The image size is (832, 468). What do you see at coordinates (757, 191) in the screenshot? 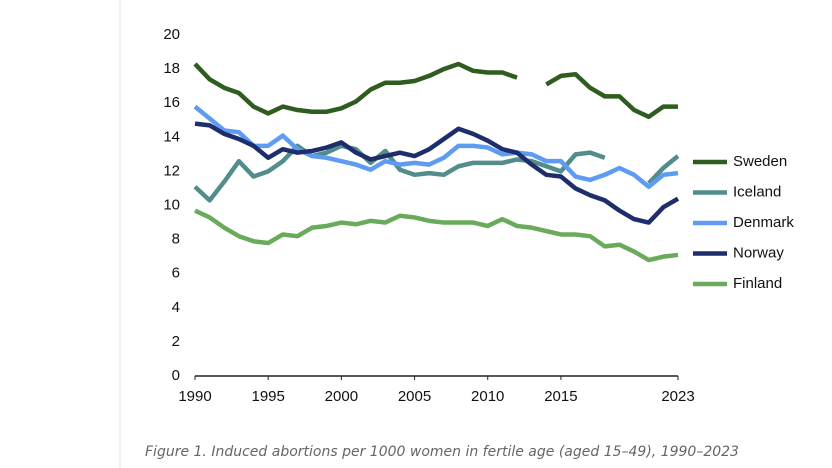
I see `legend-label: Iceland` at bounding box center [757, 191].